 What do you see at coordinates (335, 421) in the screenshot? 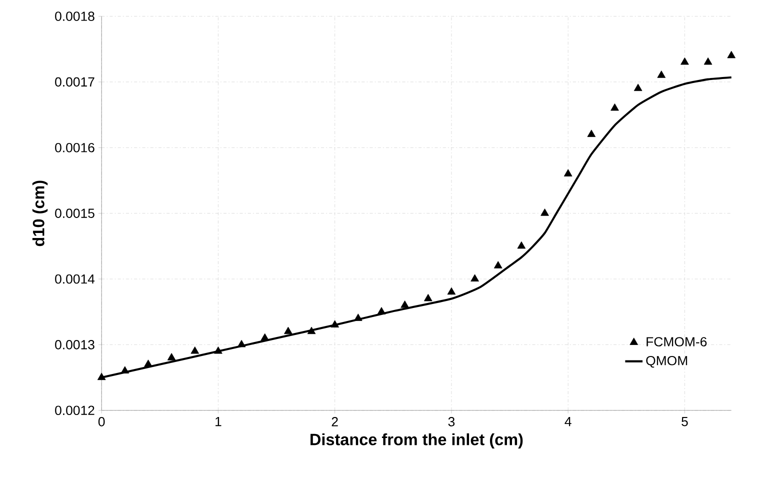
I see `x-tick-label: 2` at bounding box center [335, 421].